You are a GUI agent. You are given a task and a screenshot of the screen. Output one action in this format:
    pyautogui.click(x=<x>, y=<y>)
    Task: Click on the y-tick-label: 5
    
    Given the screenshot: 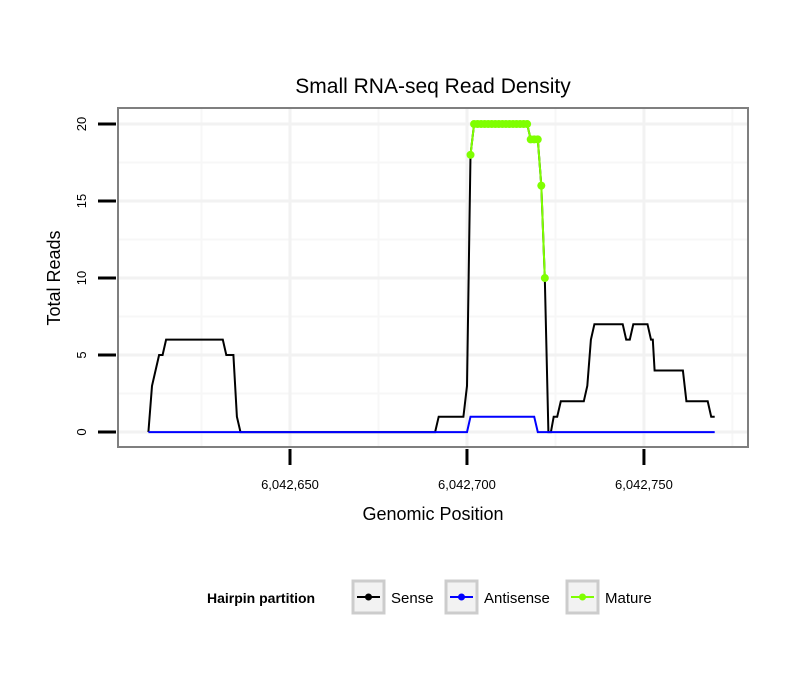 What is the action you would take?
    pyautogui.click(x=81, y=354)
    